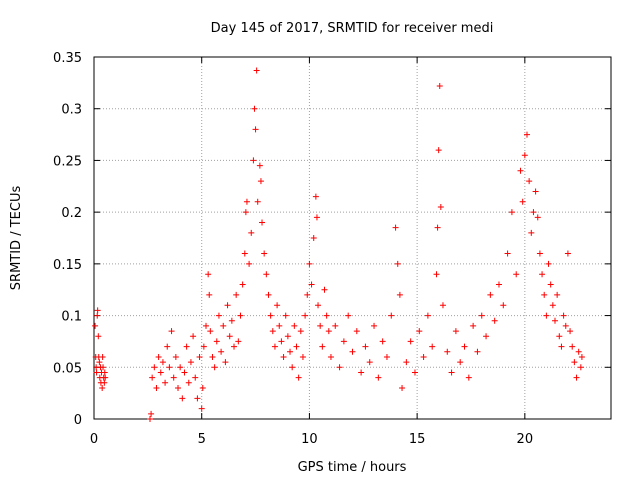  What do you see at coordinates (71, 110) in the screenshot?
I see `y-tick-label: 0.3` at bounding box center [71, 110].